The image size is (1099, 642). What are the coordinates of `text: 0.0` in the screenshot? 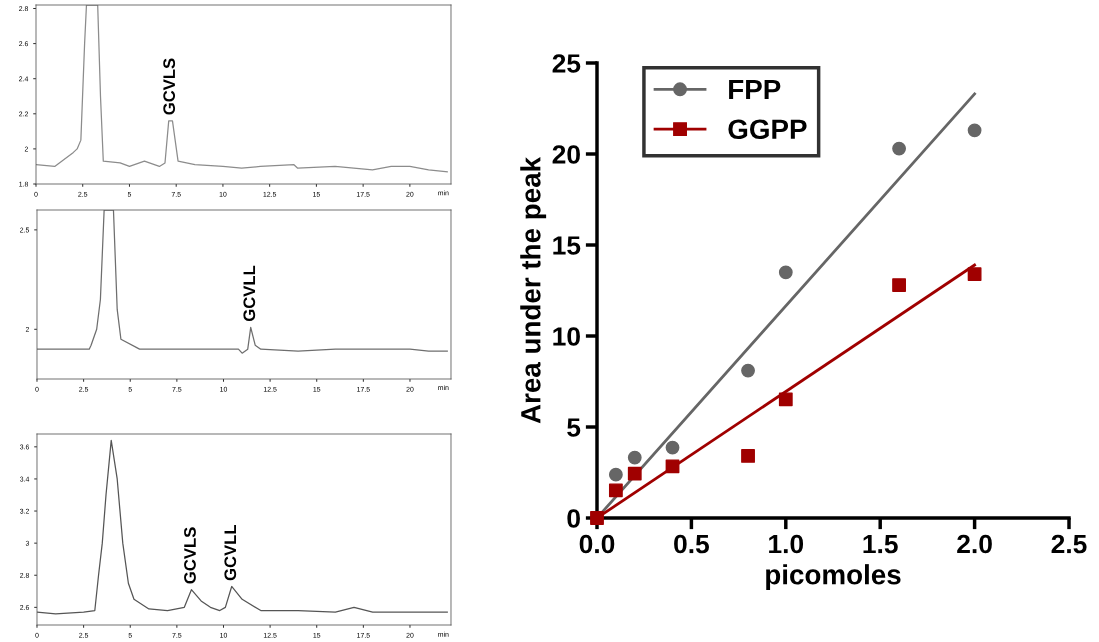 It's located at (597, 544).